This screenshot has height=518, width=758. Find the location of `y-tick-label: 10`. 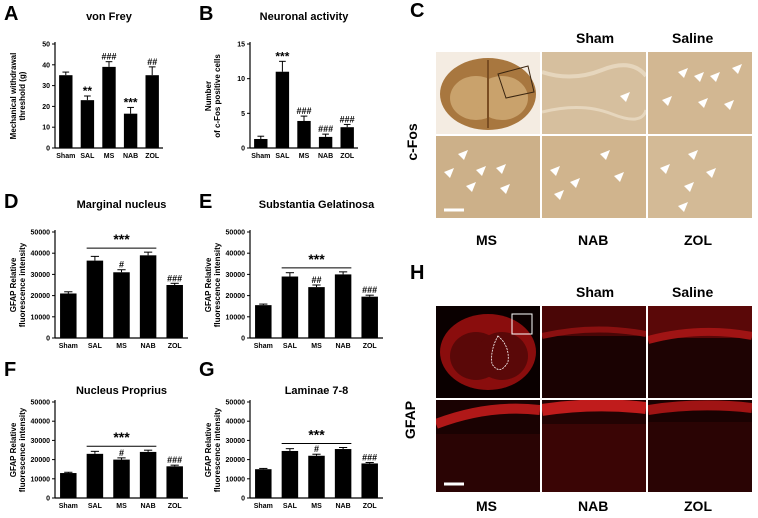

y-tick-label: 10 is located at coordinates (46, 128).